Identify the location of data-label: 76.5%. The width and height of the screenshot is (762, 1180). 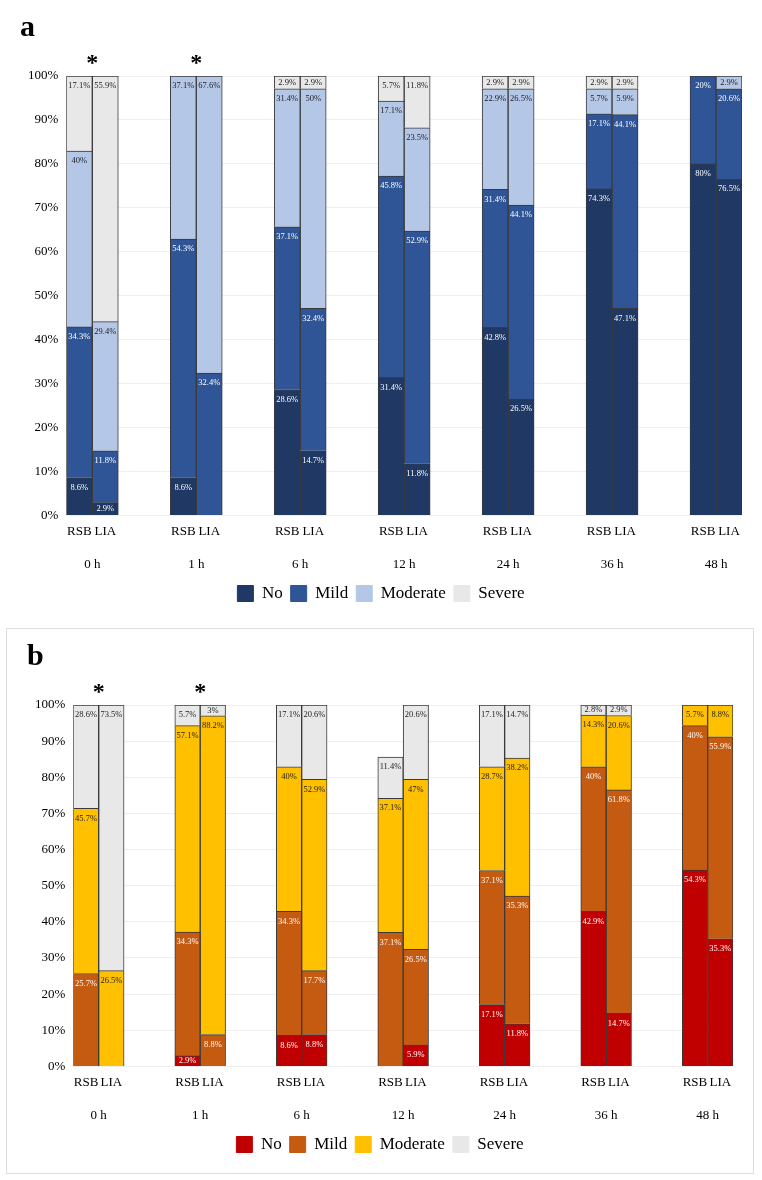
(729, 188).